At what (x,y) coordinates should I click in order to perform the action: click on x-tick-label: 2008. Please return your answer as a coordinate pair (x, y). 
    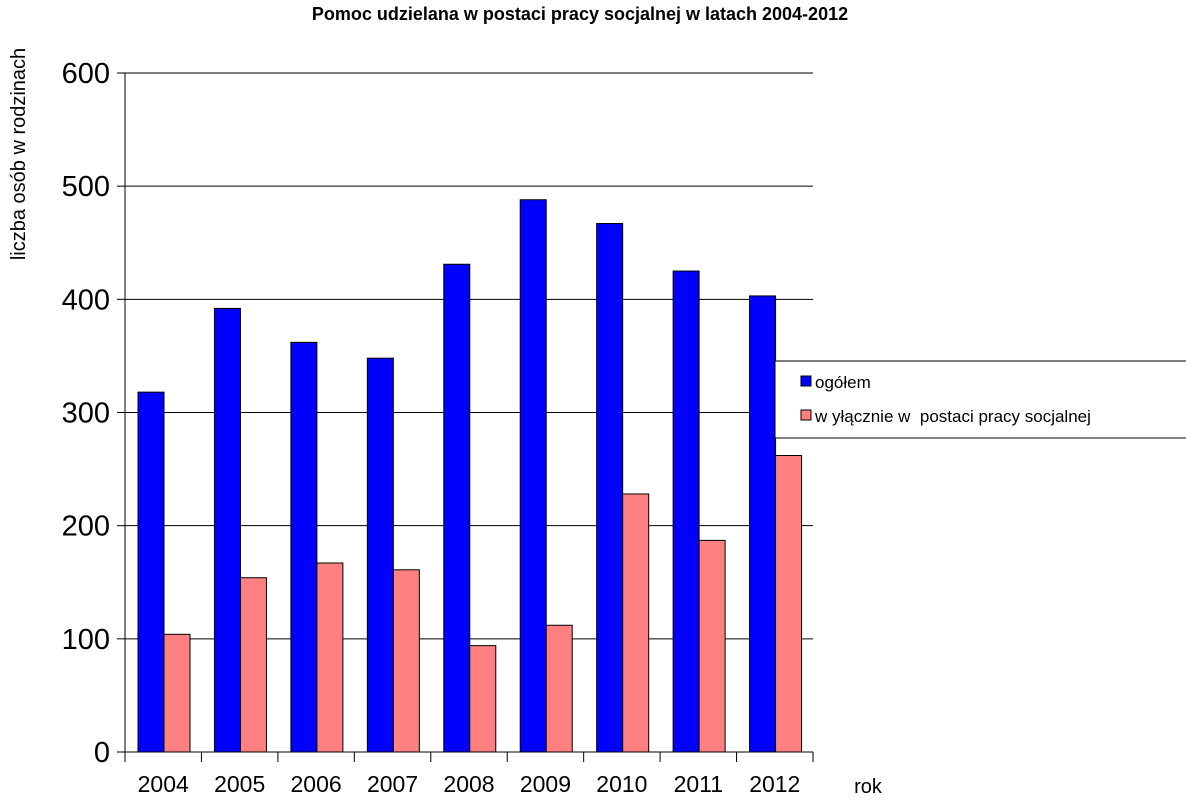
    Looking at the image, I should click on (468, 784).